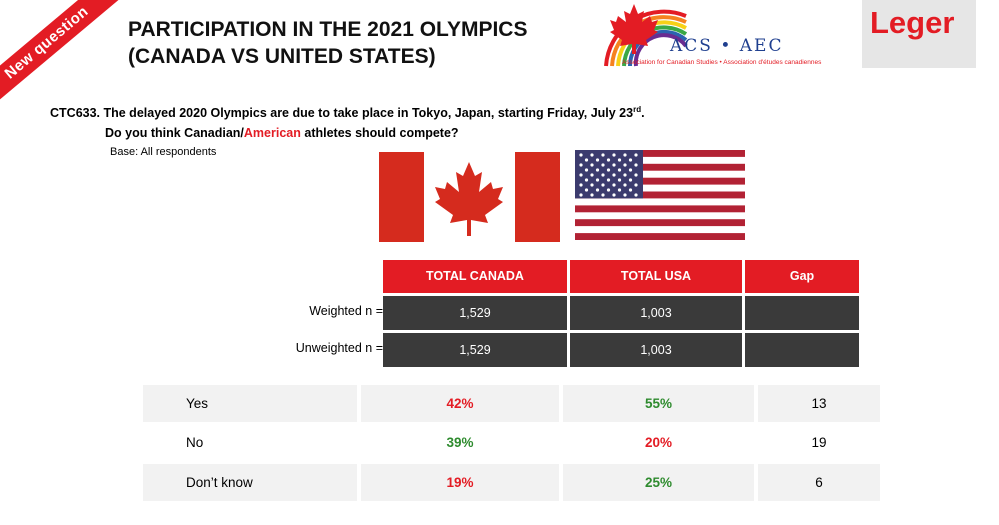  I want to click on row-label: Yes, so click(250, 403).